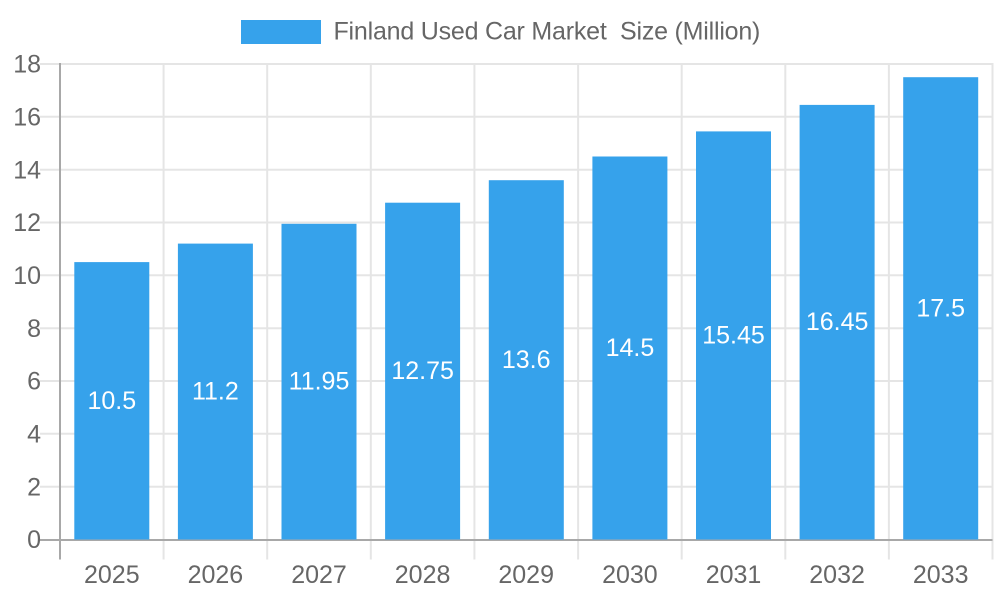 This screenshot has width=1000, height=600. I want to click on svg-text: 12.75, so click(422, 371).